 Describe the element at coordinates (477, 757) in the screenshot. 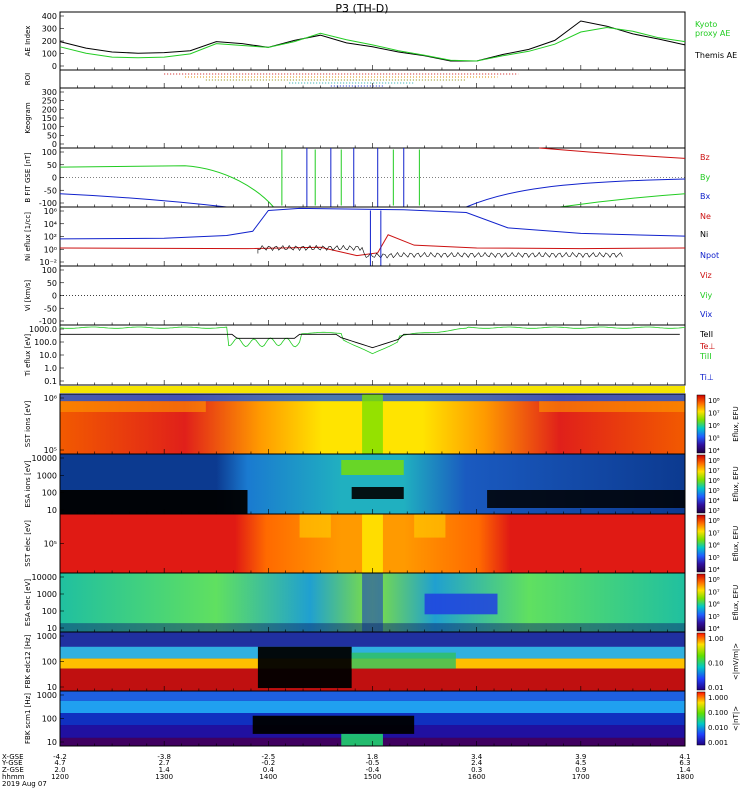

I see `time-axis-coord: 3.4` at that location.